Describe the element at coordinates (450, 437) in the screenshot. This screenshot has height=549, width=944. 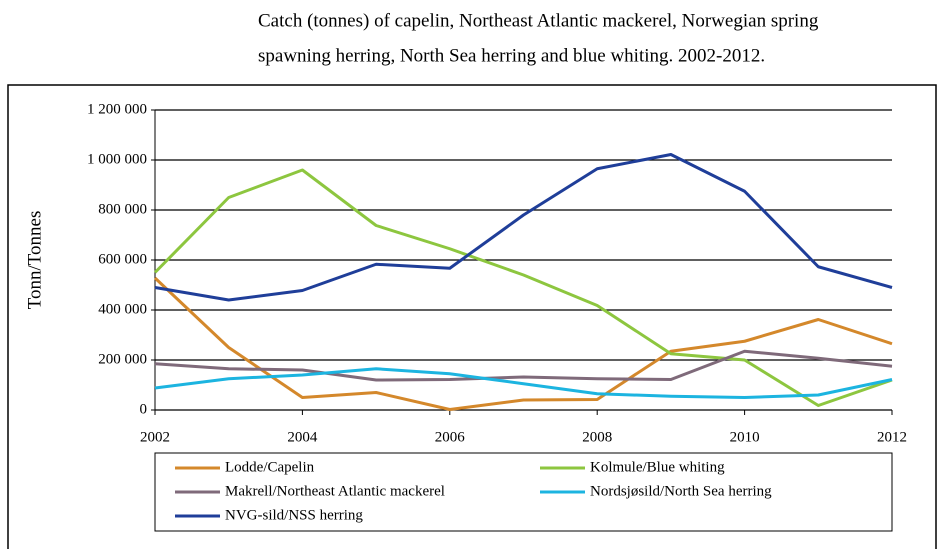
I see `x-tick-label: 2006` at that location.